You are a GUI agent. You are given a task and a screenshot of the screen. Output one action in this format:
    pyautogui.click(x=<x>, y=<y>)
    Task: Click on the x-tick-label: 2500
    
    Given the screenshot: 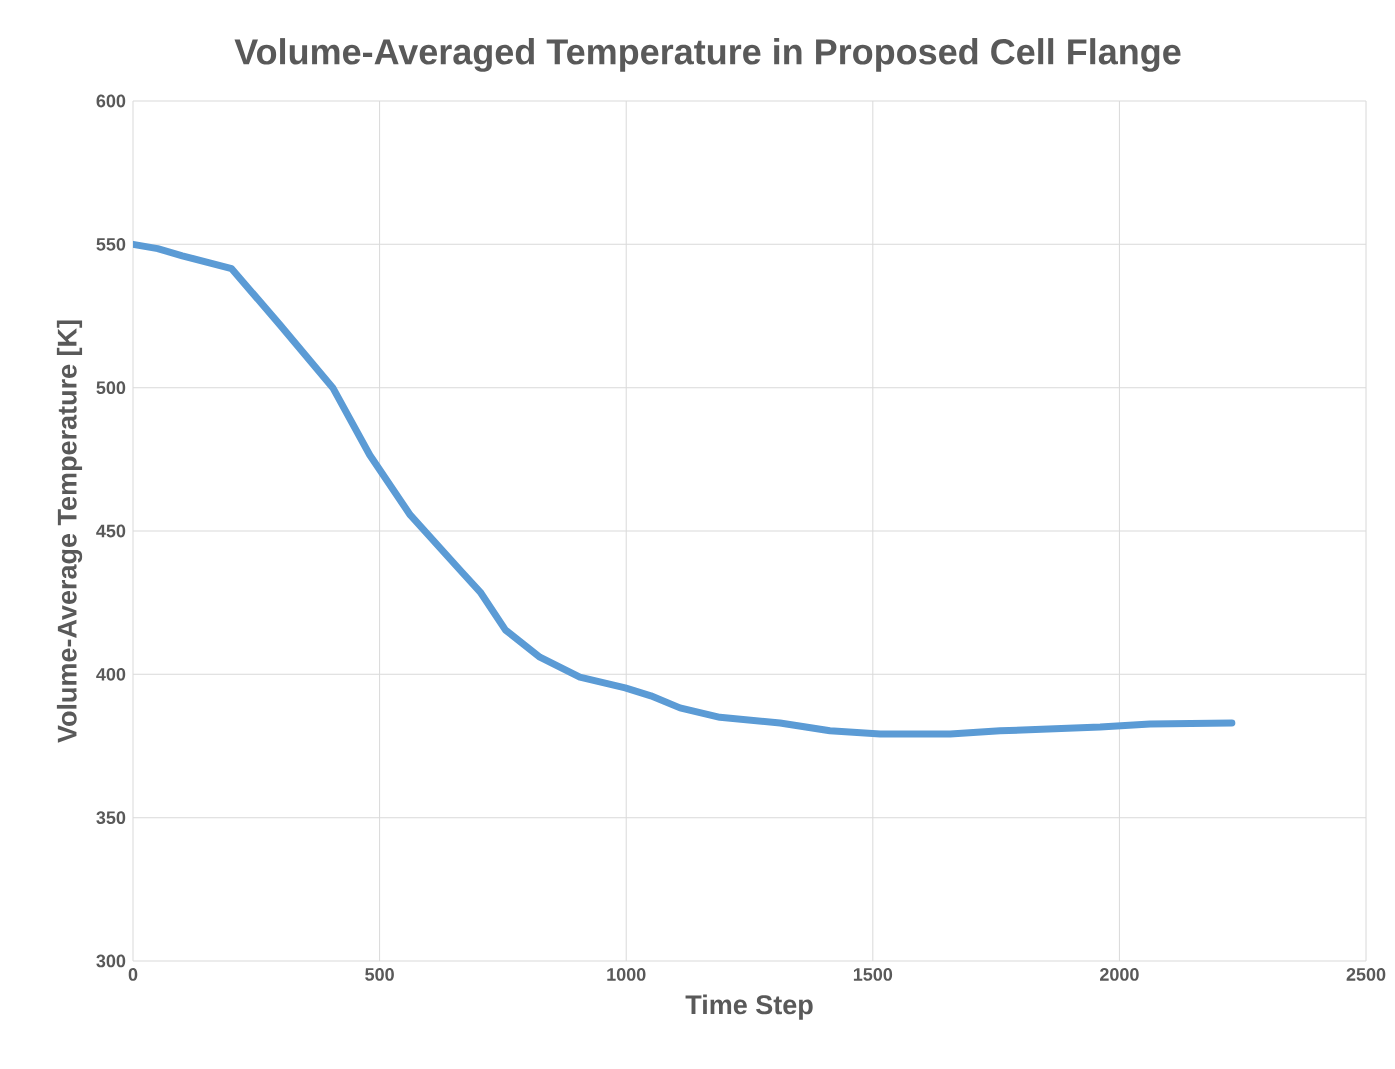 What is the action you would take?
    pyautogui.click(x=1366, y=974)
    